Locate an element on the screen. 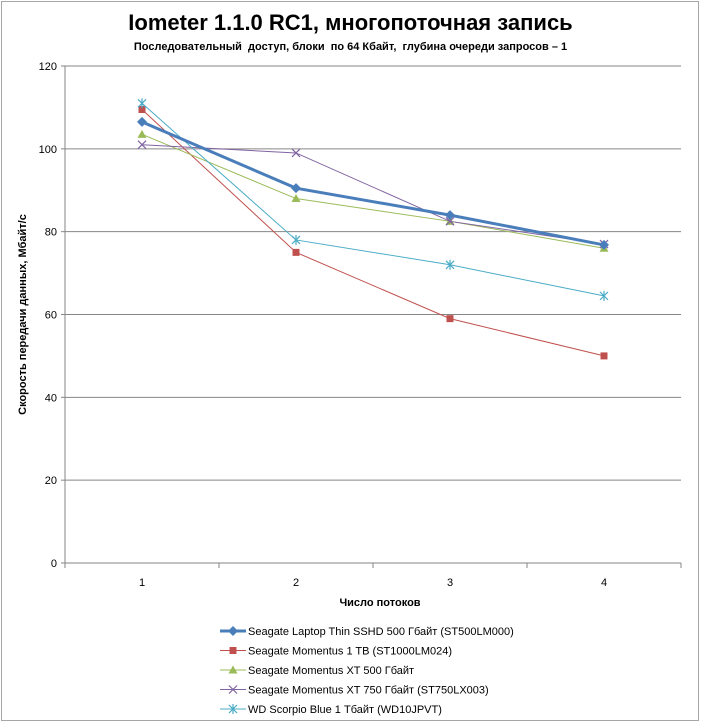  y-tick-label: 120 is located at coordinates (48, 67).